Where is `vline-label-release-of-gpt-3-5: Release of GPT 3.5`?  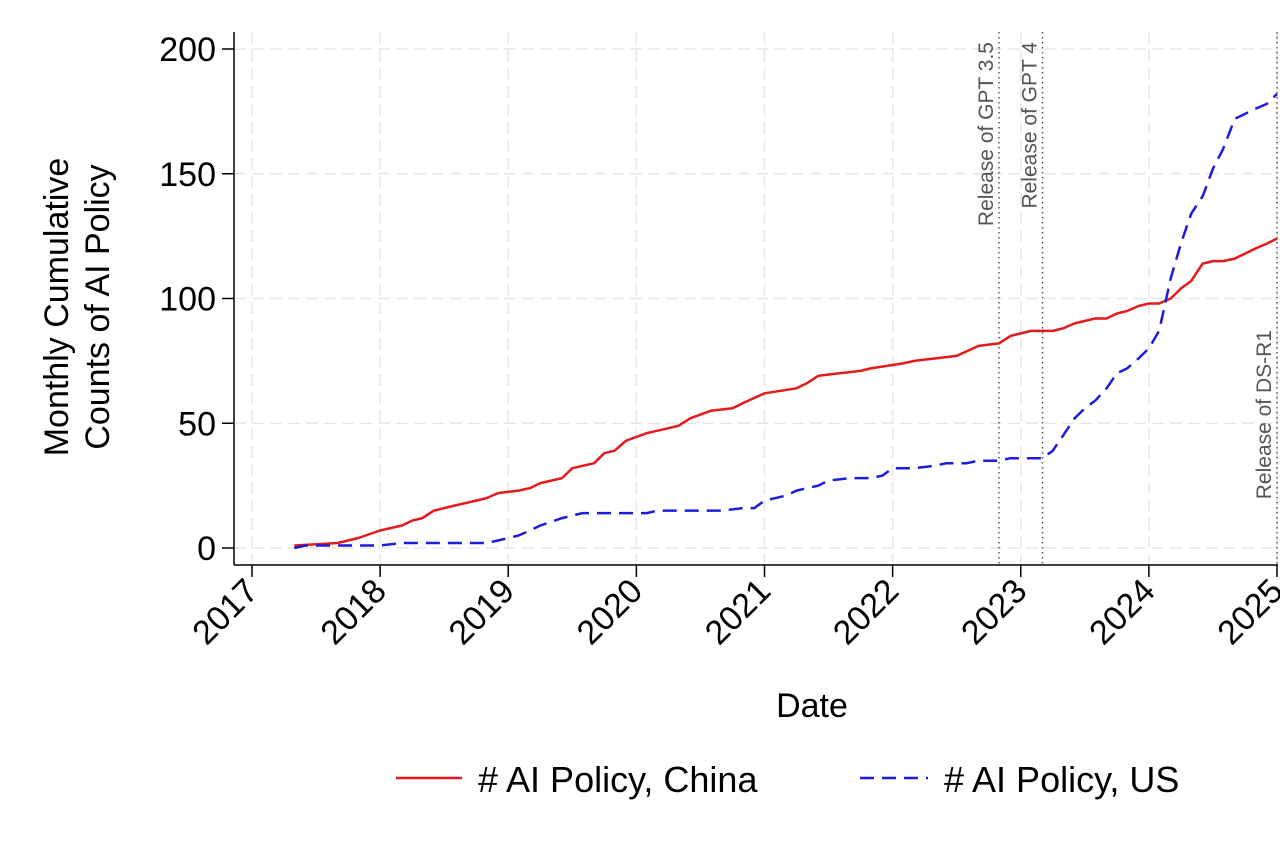 vline-label-release-of-gpt-3-5: Release of GPT 3.5 is located at coordinates (986, 134).